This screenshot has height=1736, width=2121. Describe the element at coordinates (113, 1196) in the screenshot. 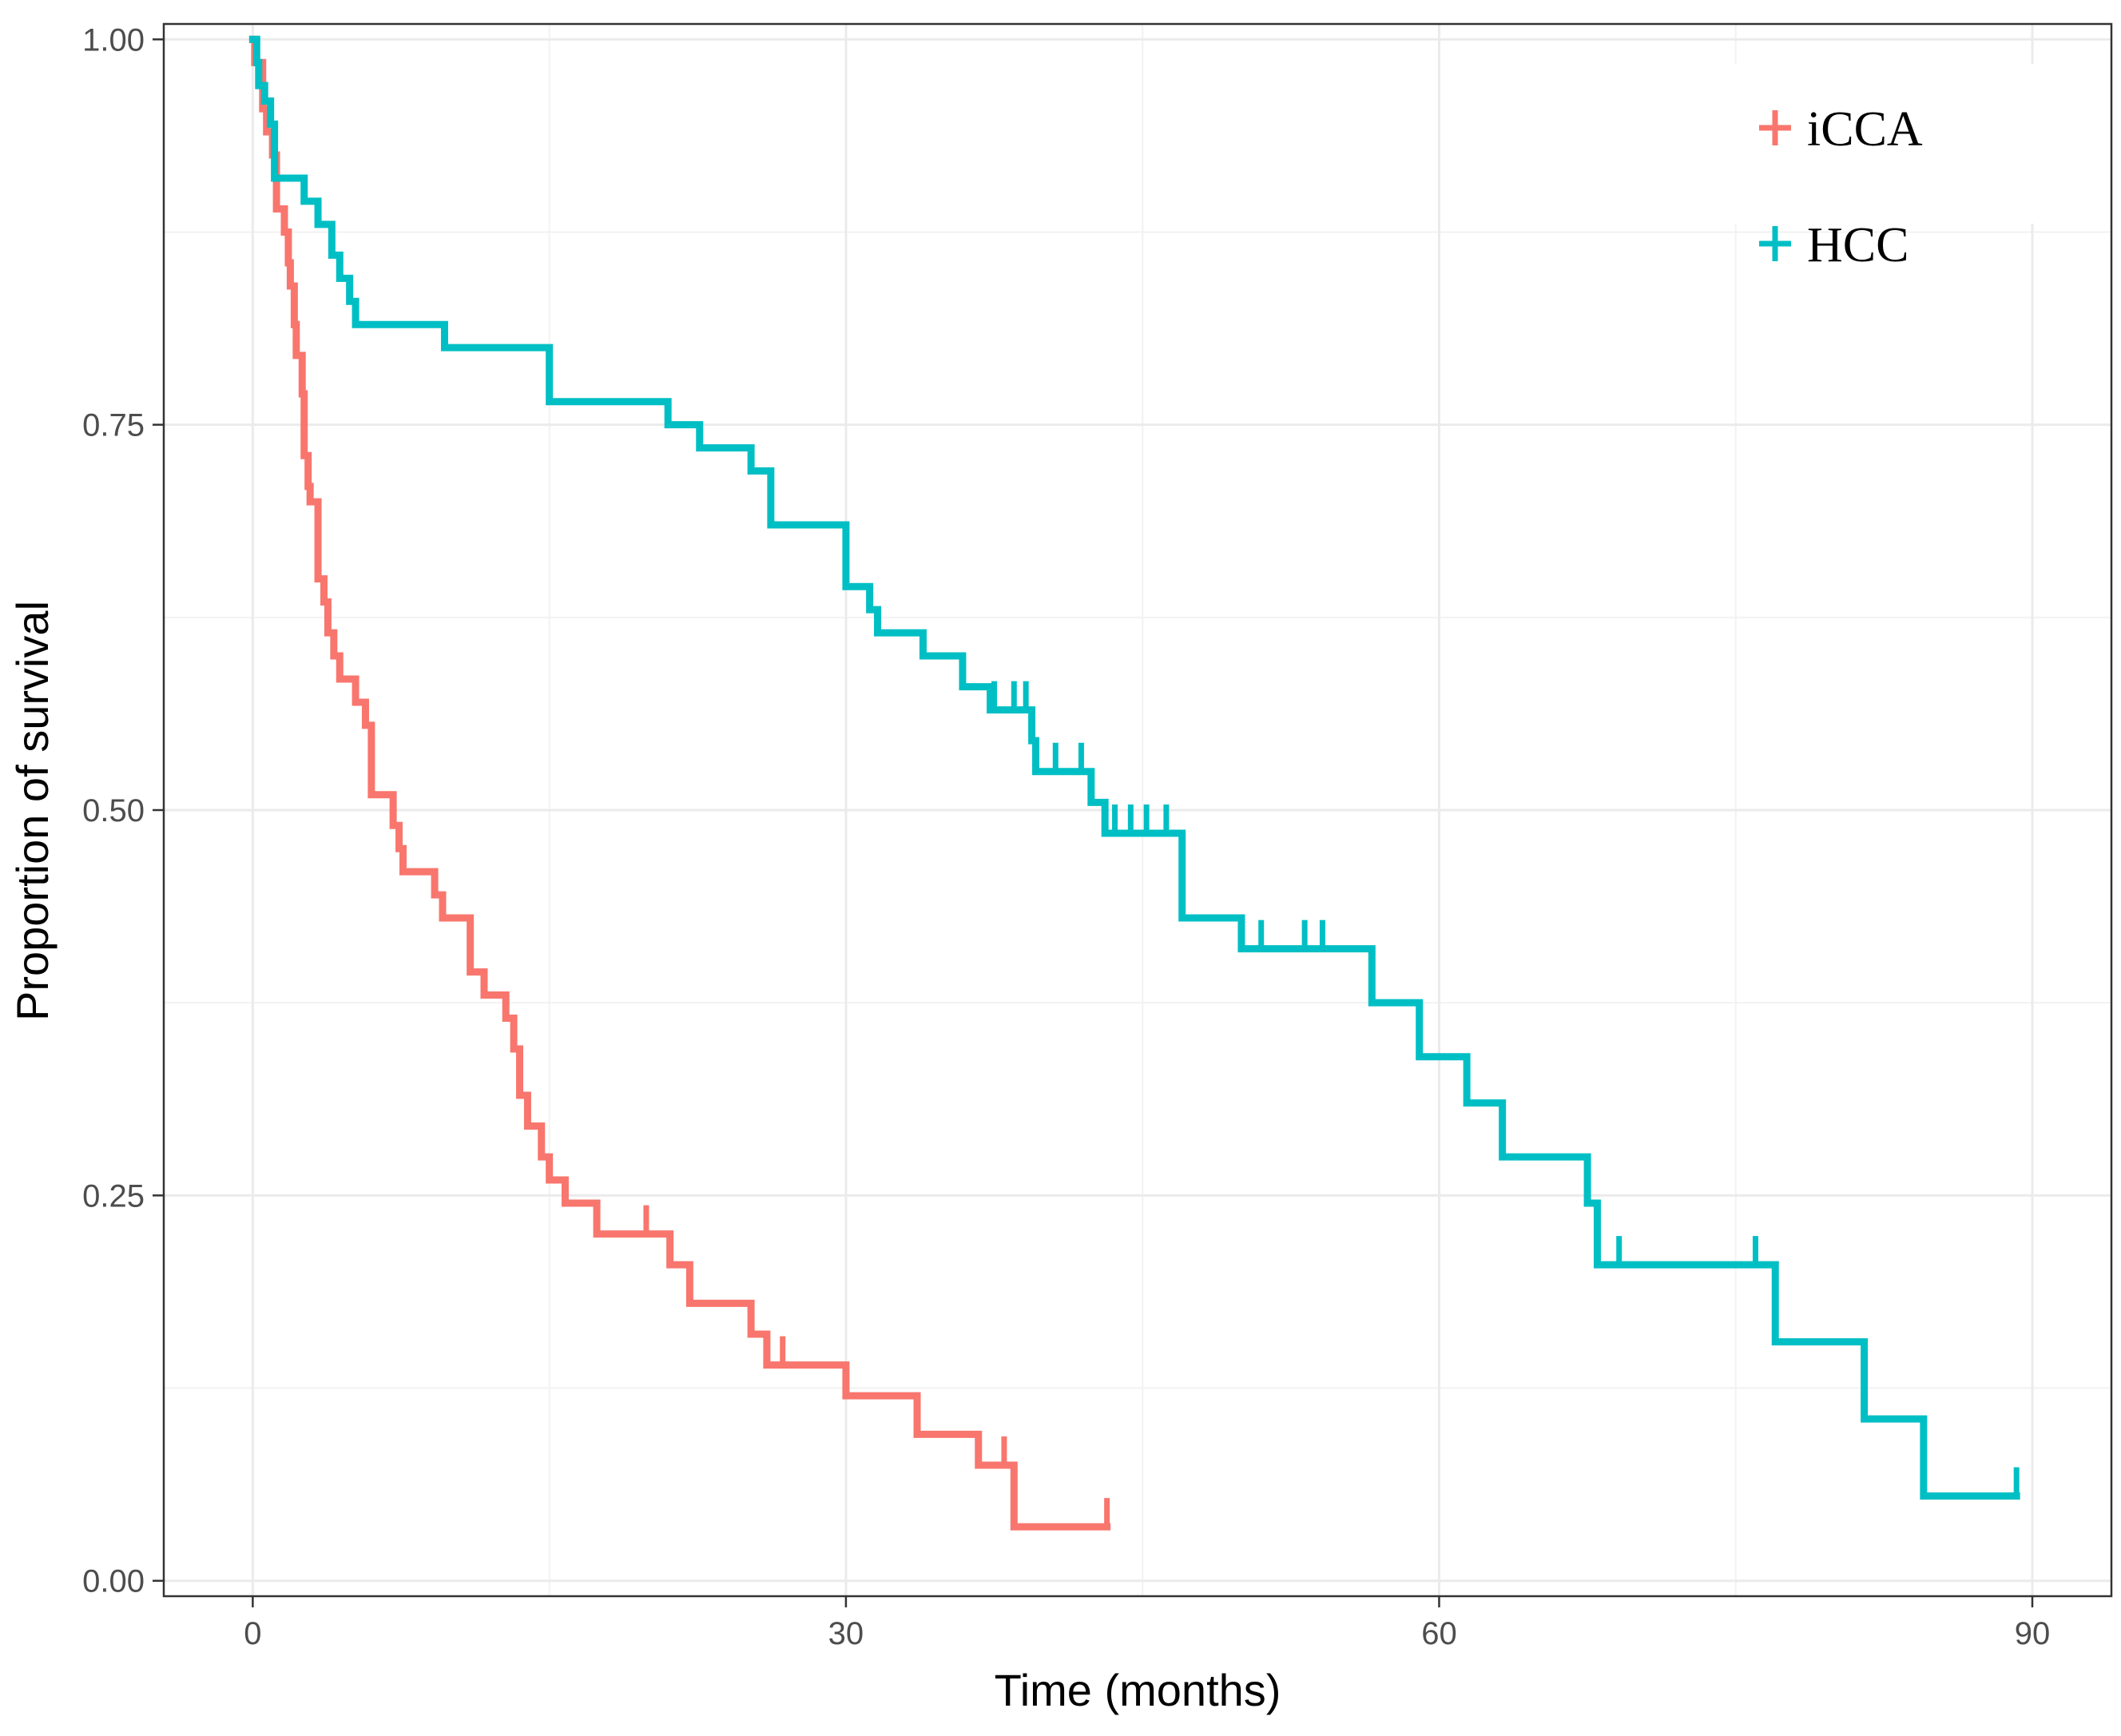

I see `y-tick-label: 0.25` at that location.